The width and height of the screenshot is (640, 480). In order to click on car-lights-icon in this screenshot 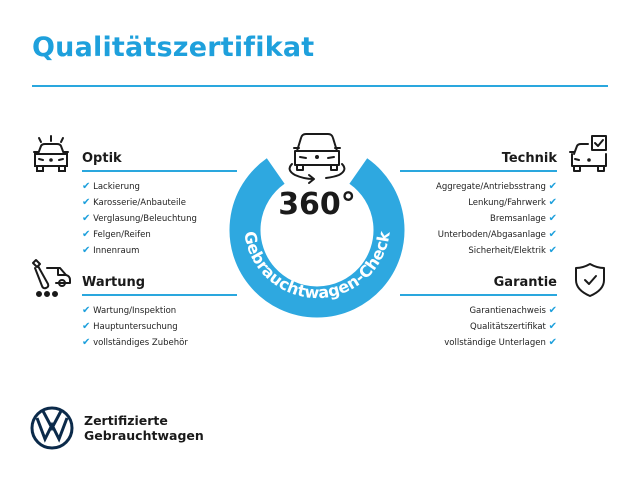, I will do `click(51, 153)`.